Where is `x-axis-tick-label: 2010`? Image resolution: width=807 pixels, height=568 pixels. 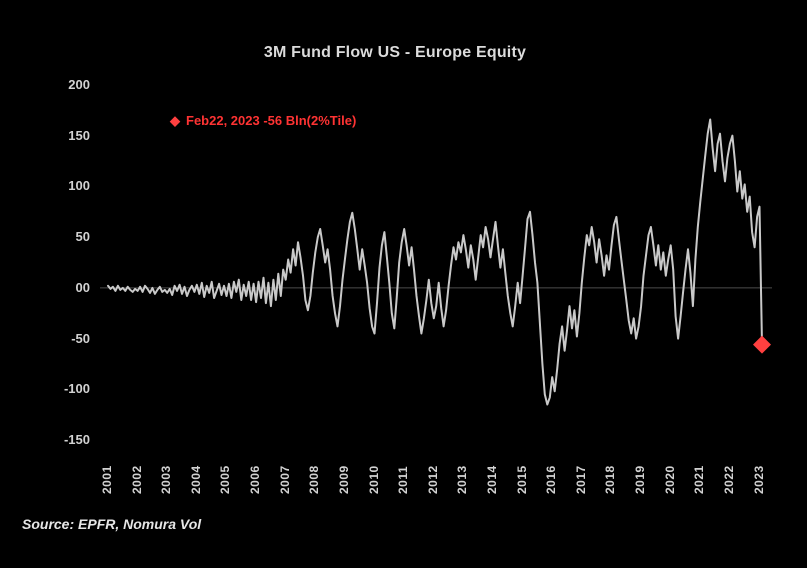 x-axis-tick-label: 2010 is located at coordinates (373, 479).